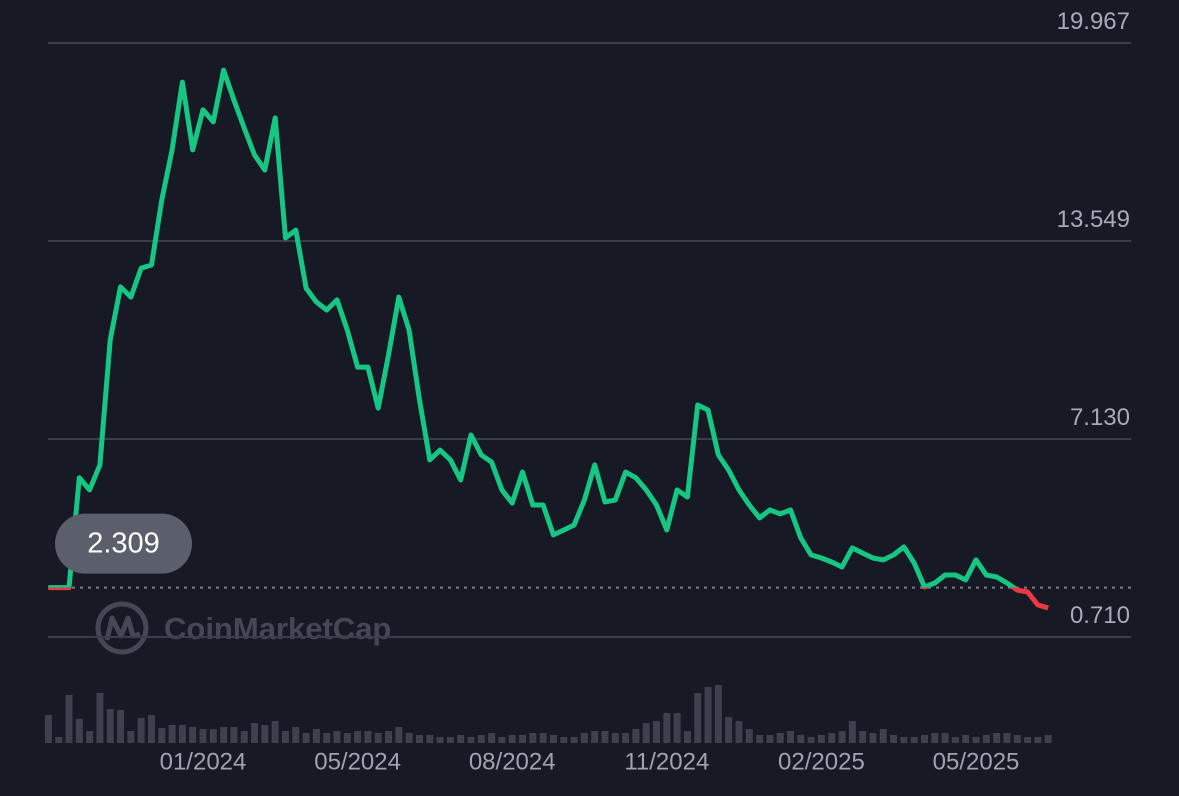 Image resolution: width=1179 pixels, height=796 pixels. What do you see at coordinates (1100, 417) in the screenshot?
I see `y-tick-label: 7.130` at bounding box center [1100, 417].